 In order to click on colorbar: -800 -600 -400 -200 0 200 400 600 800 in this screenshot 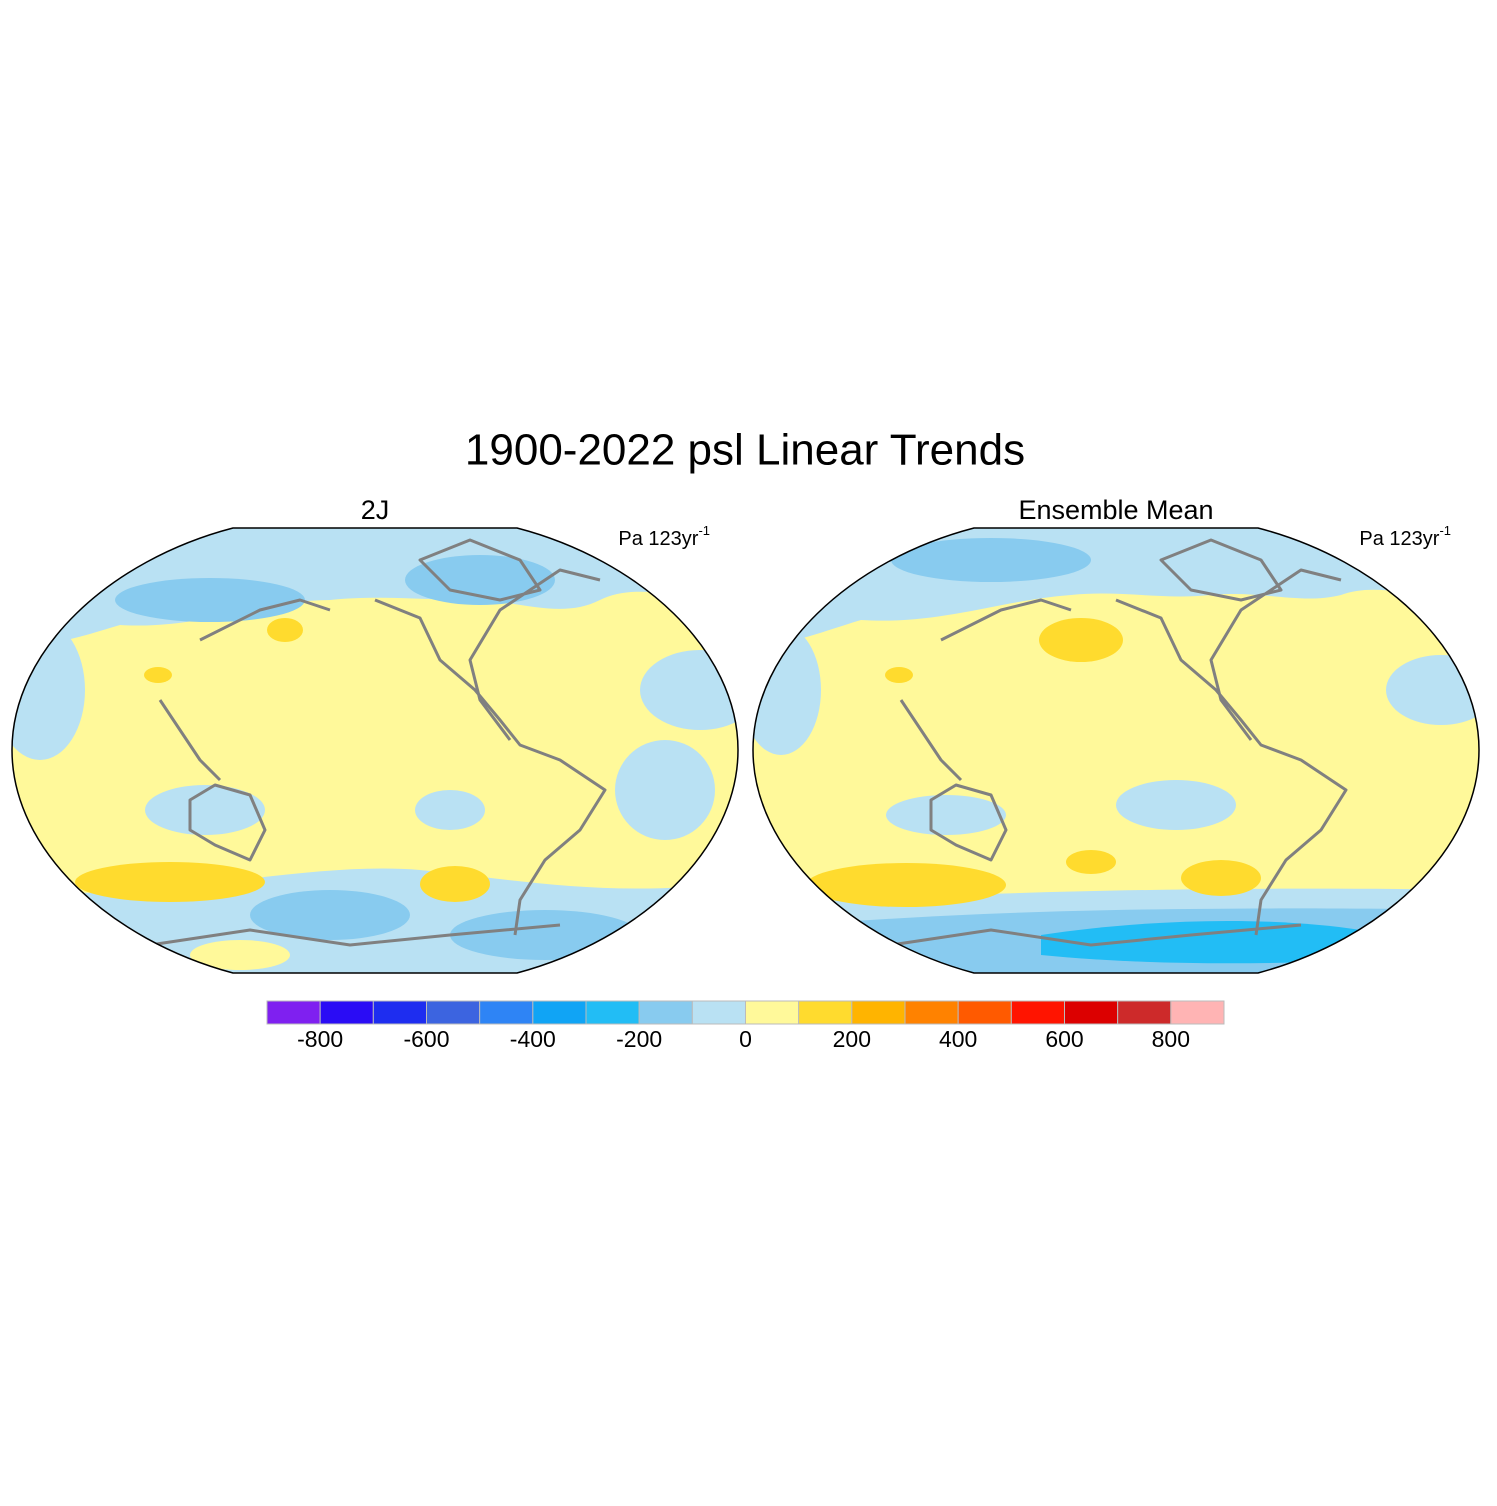, I will do `click(745, 1026)`.